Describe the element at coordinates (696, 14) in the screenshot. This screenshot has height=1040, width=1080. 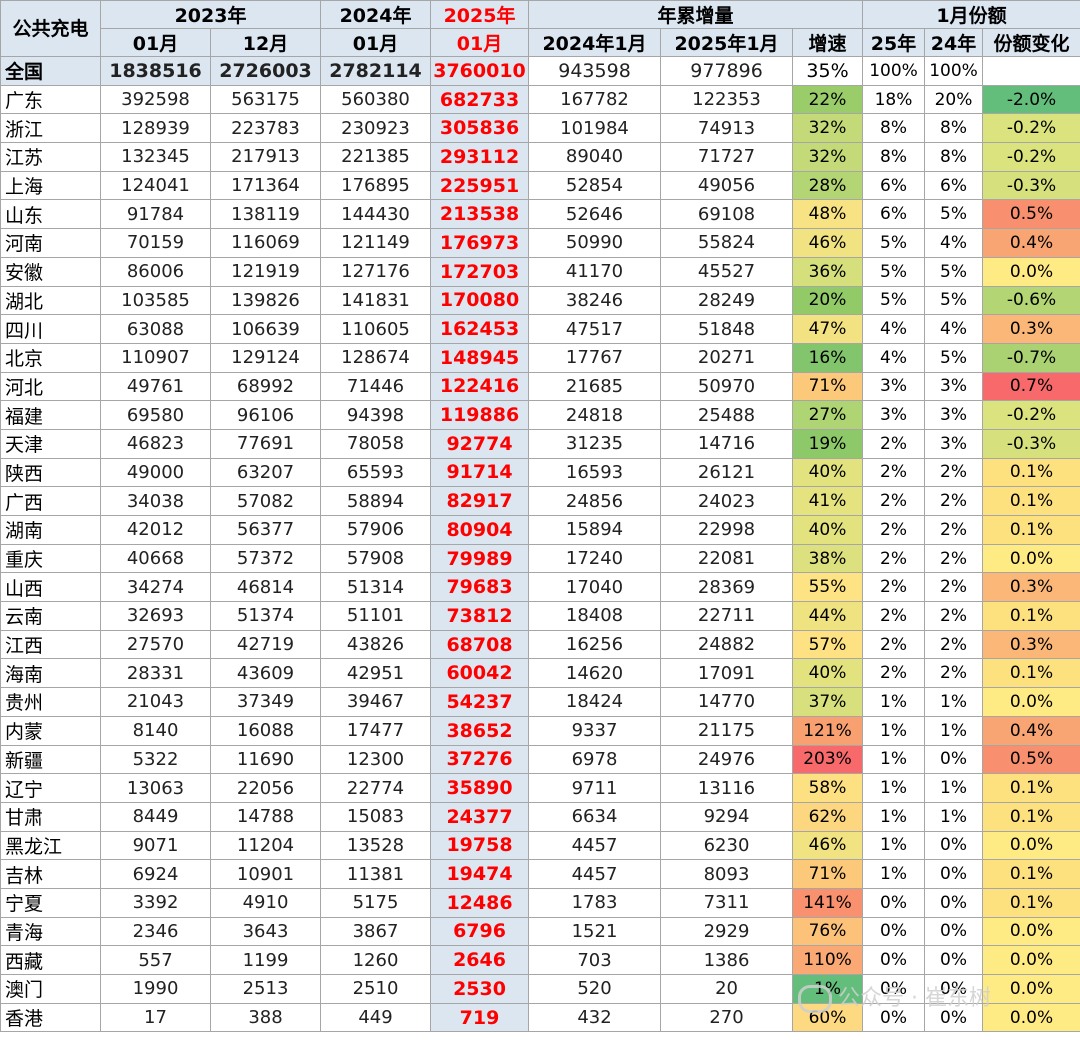
I see `ytd-group-header: 年累增量` at that location.